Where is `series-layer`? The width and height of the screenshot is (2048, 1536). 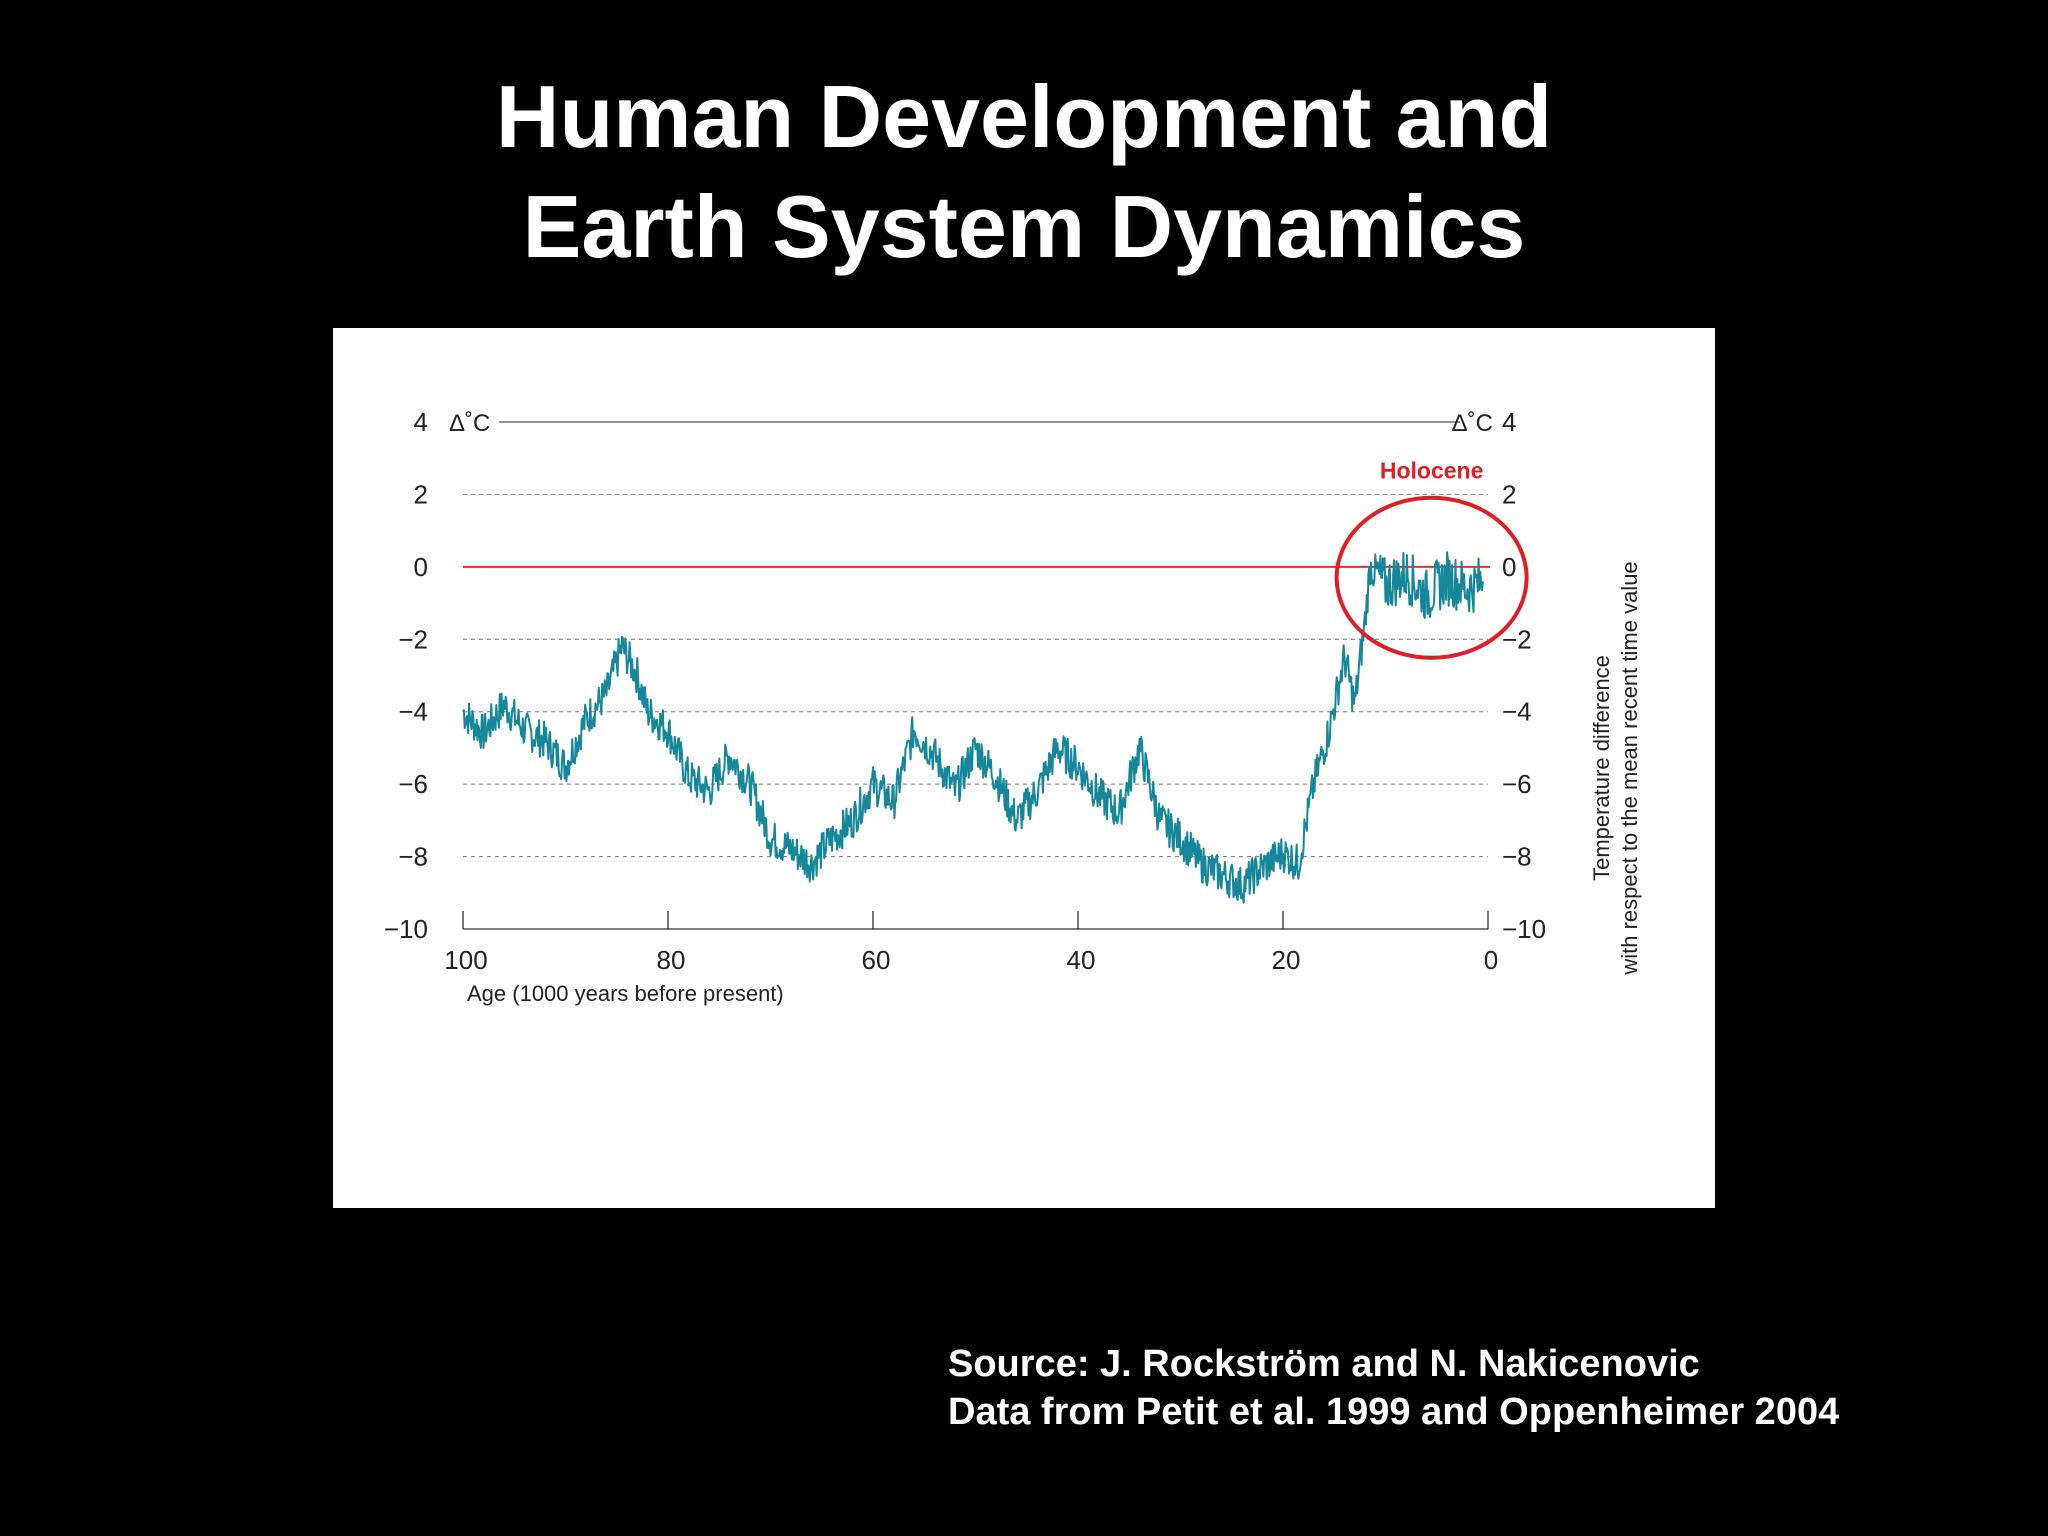 series-layer is located at coordinates (973, 727).